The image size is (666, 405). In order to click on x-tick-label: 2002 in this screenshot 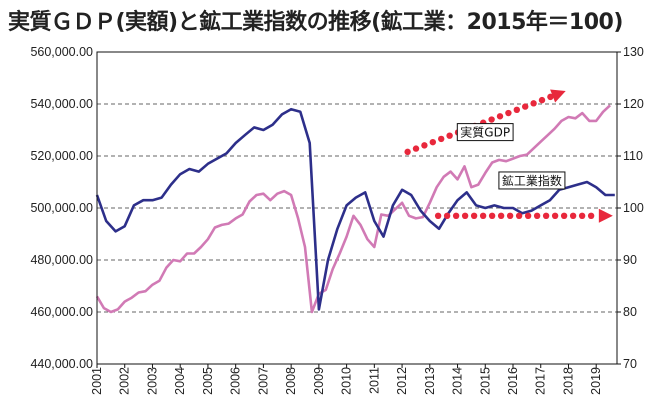, I will do `click(125, 381)`.